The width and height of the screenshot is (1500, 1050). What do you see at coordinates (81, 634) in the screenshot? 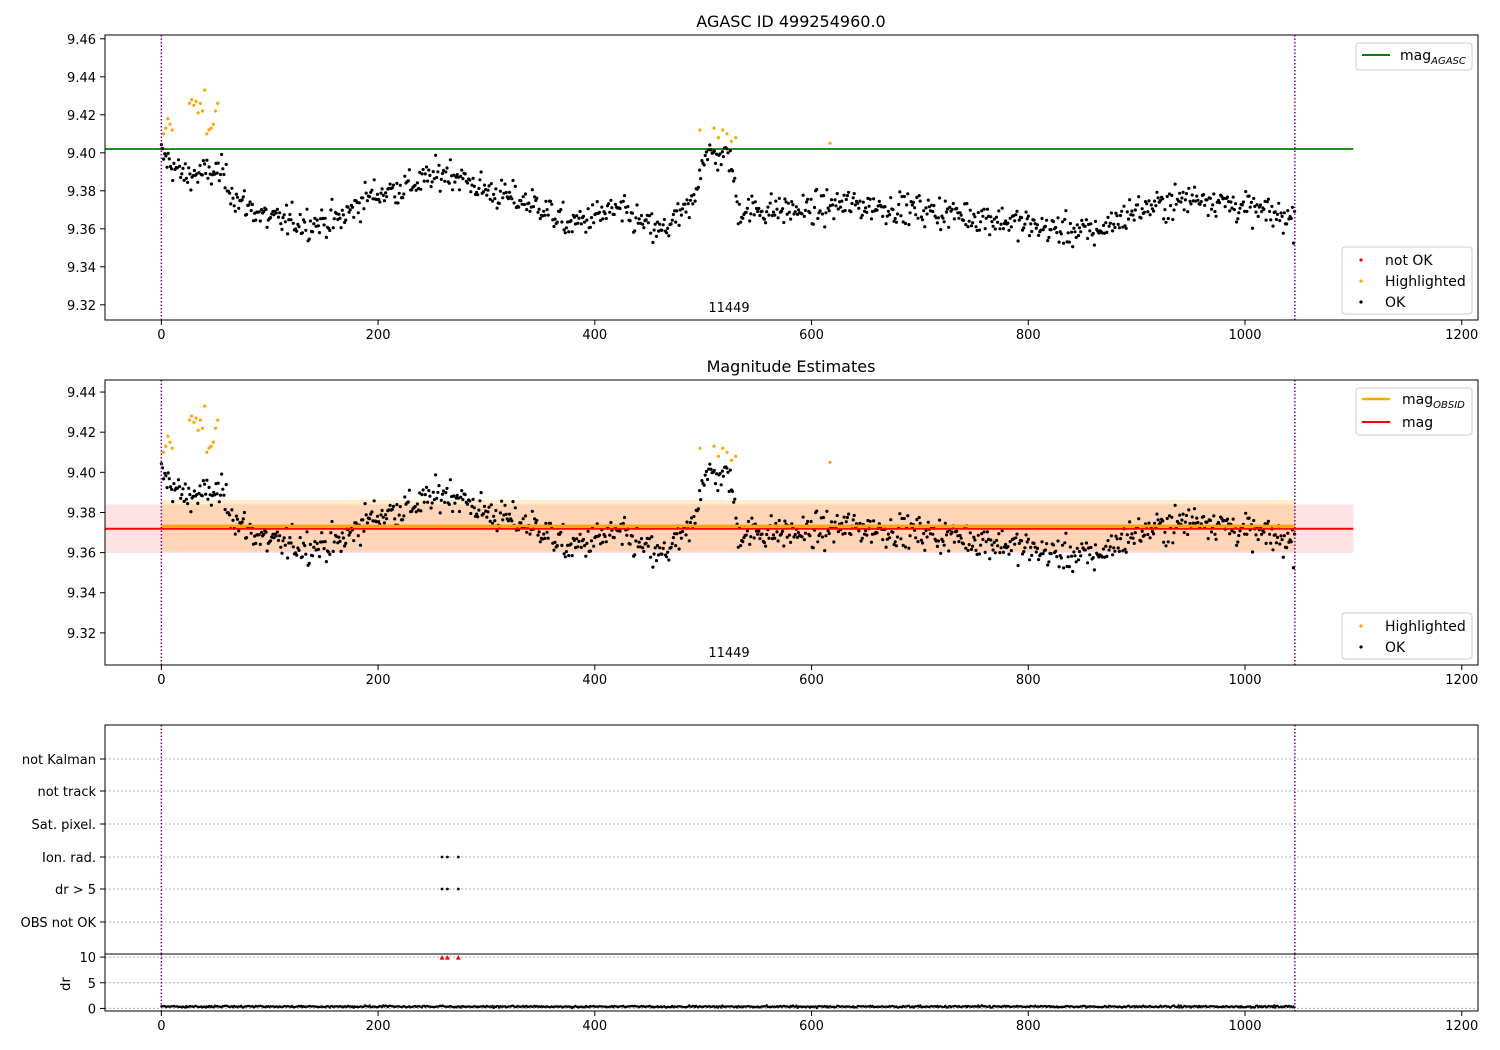
I see `panel2-ytick-label: 9.32` at bounding box center [81, 634].